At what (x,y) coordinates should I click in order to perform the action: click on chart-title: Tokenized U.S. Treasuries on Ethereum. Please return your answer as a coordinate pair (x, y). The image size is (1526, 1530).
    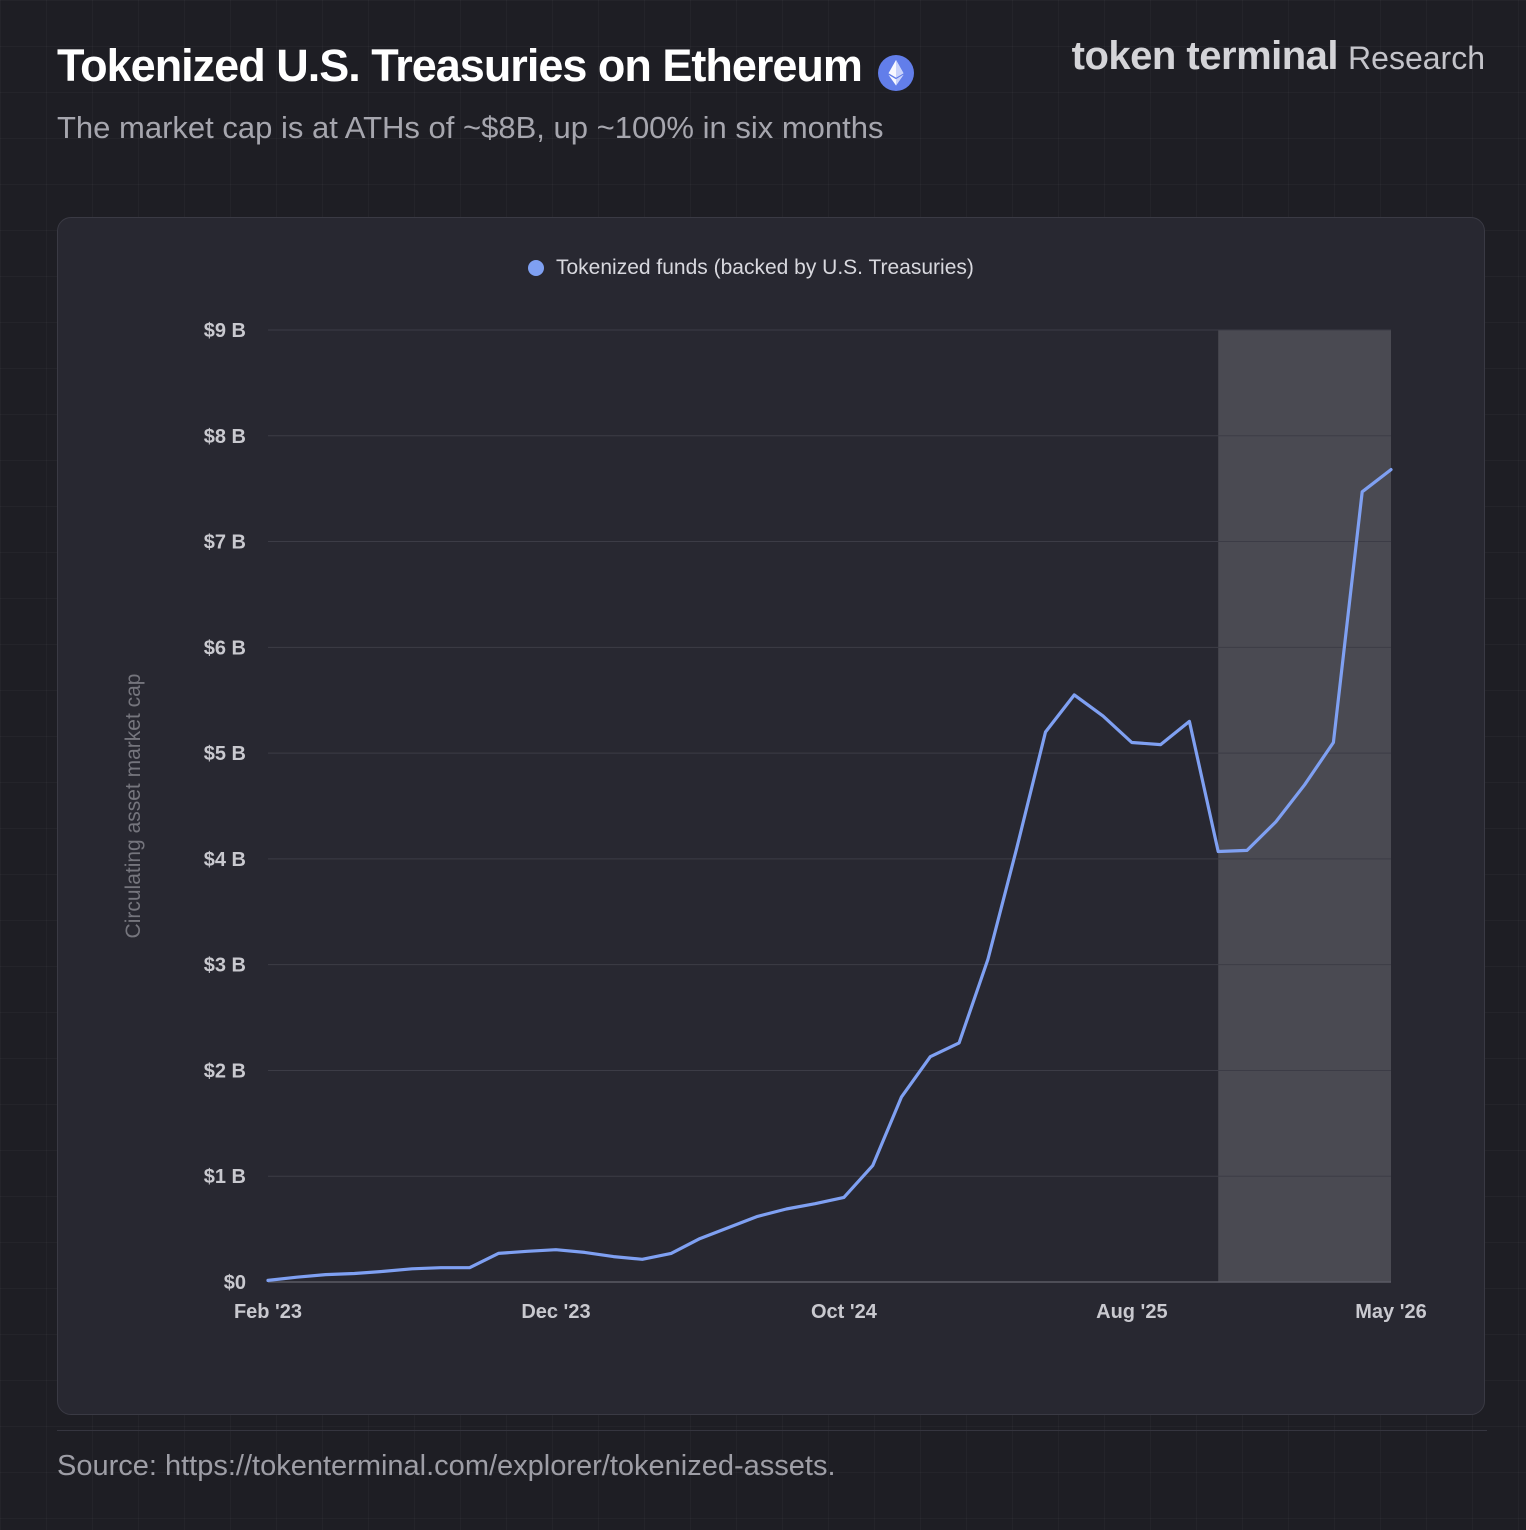
    Looking at the image, I should click on (485, 66).